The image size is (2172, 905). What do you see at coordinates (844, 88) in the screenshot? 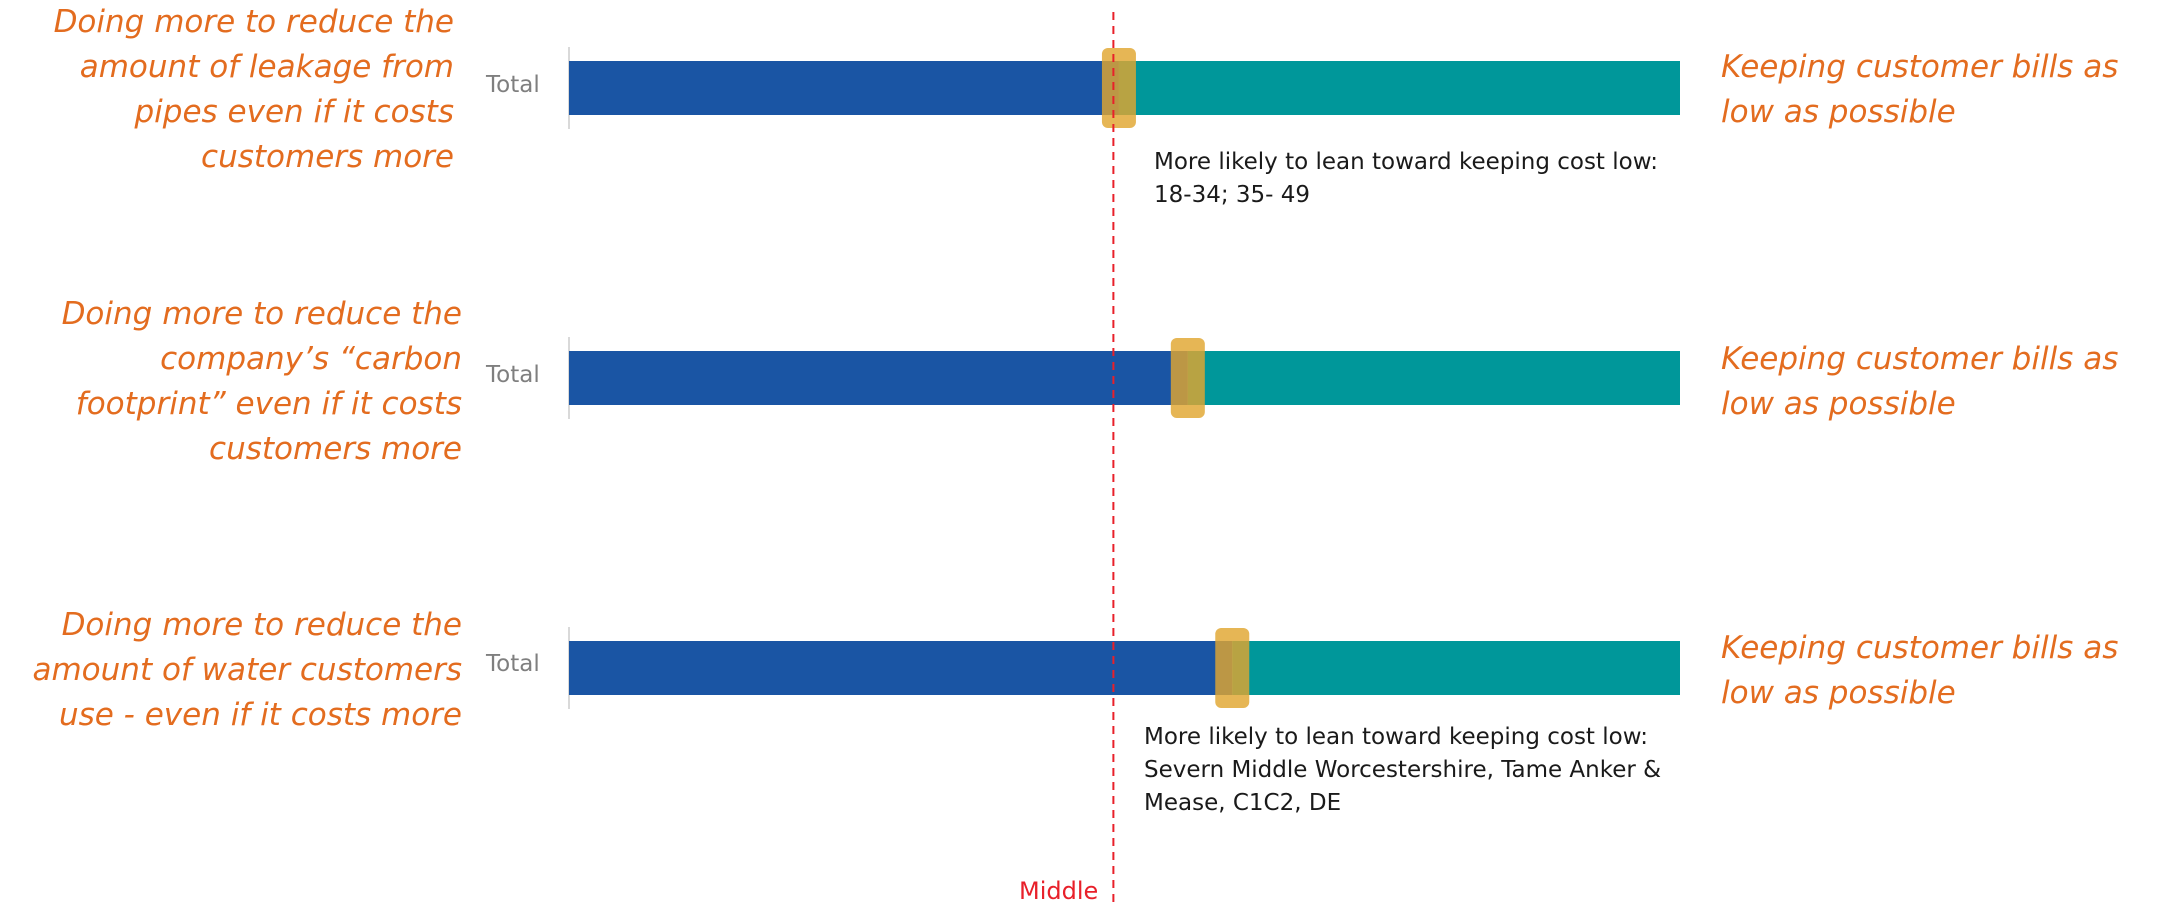
I see `row-1-left-bar` at bounding box center [844, 88].